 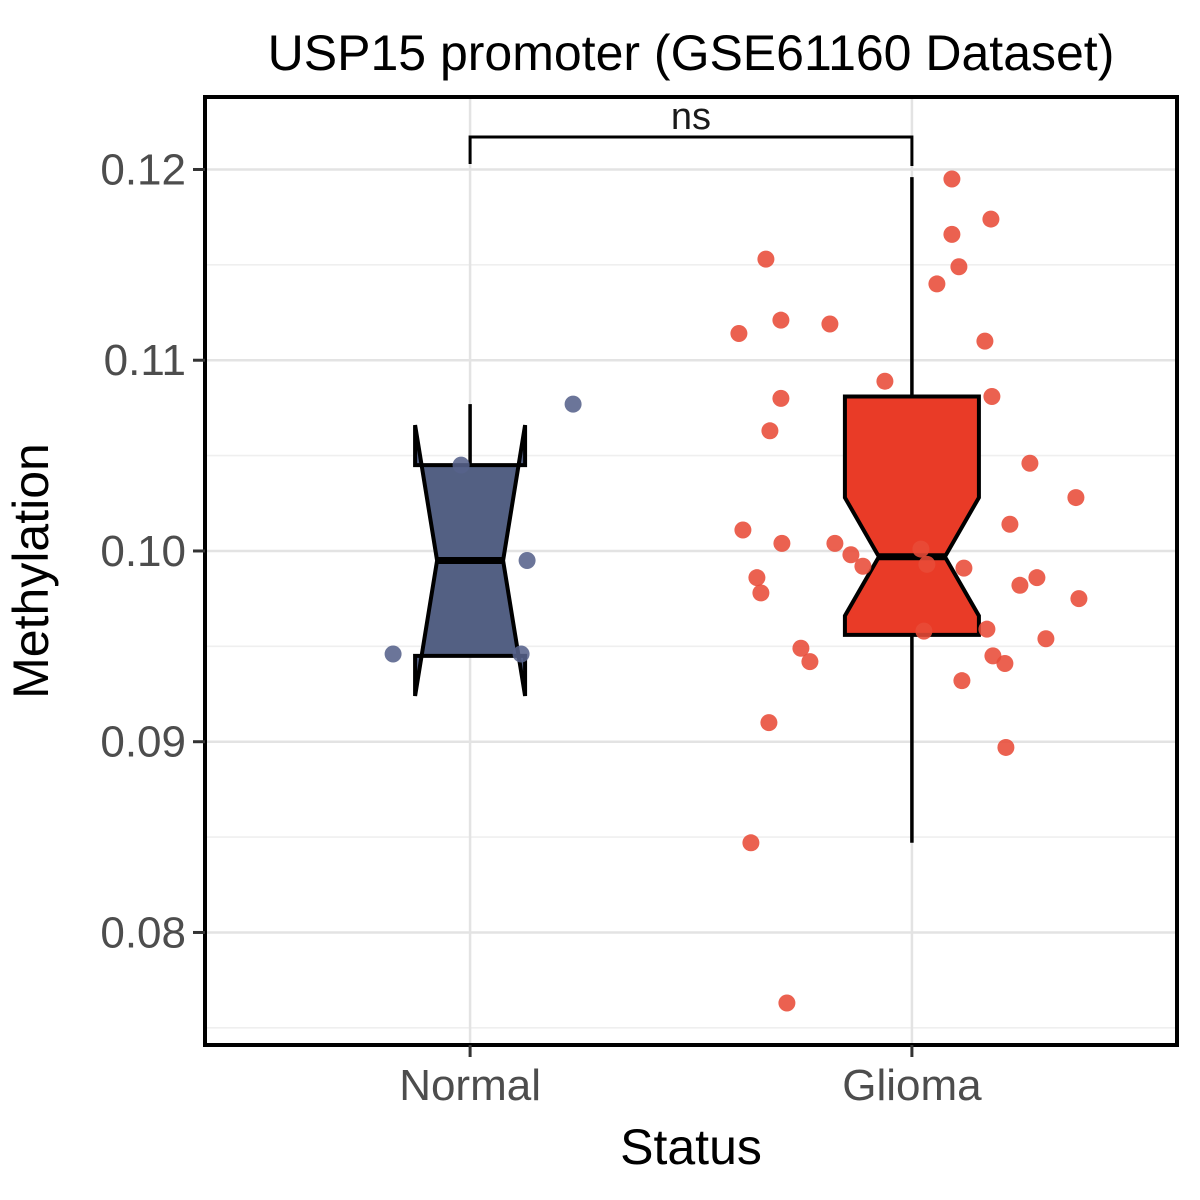 I want to click on y-tick-label: 0.12, so click(x=143, y=169).